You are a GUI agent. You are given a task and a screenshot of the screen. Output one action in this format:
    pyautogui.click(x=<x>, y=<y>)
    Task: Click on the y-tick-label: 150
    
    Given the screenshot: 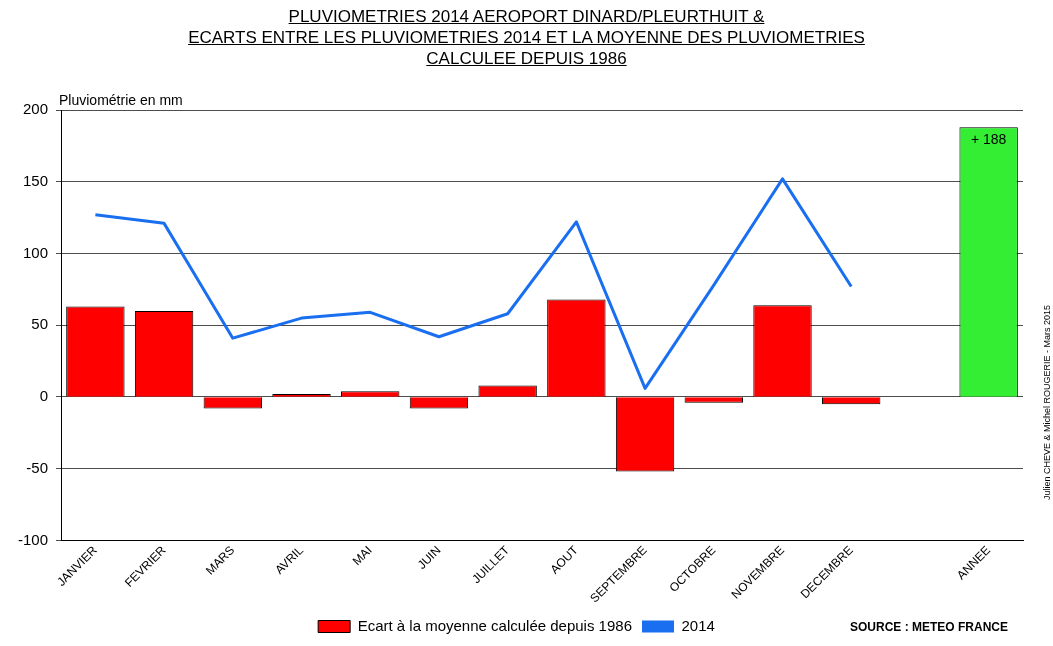 What is the action you would take?
    pyautogui.click(x=35, y=180)
    